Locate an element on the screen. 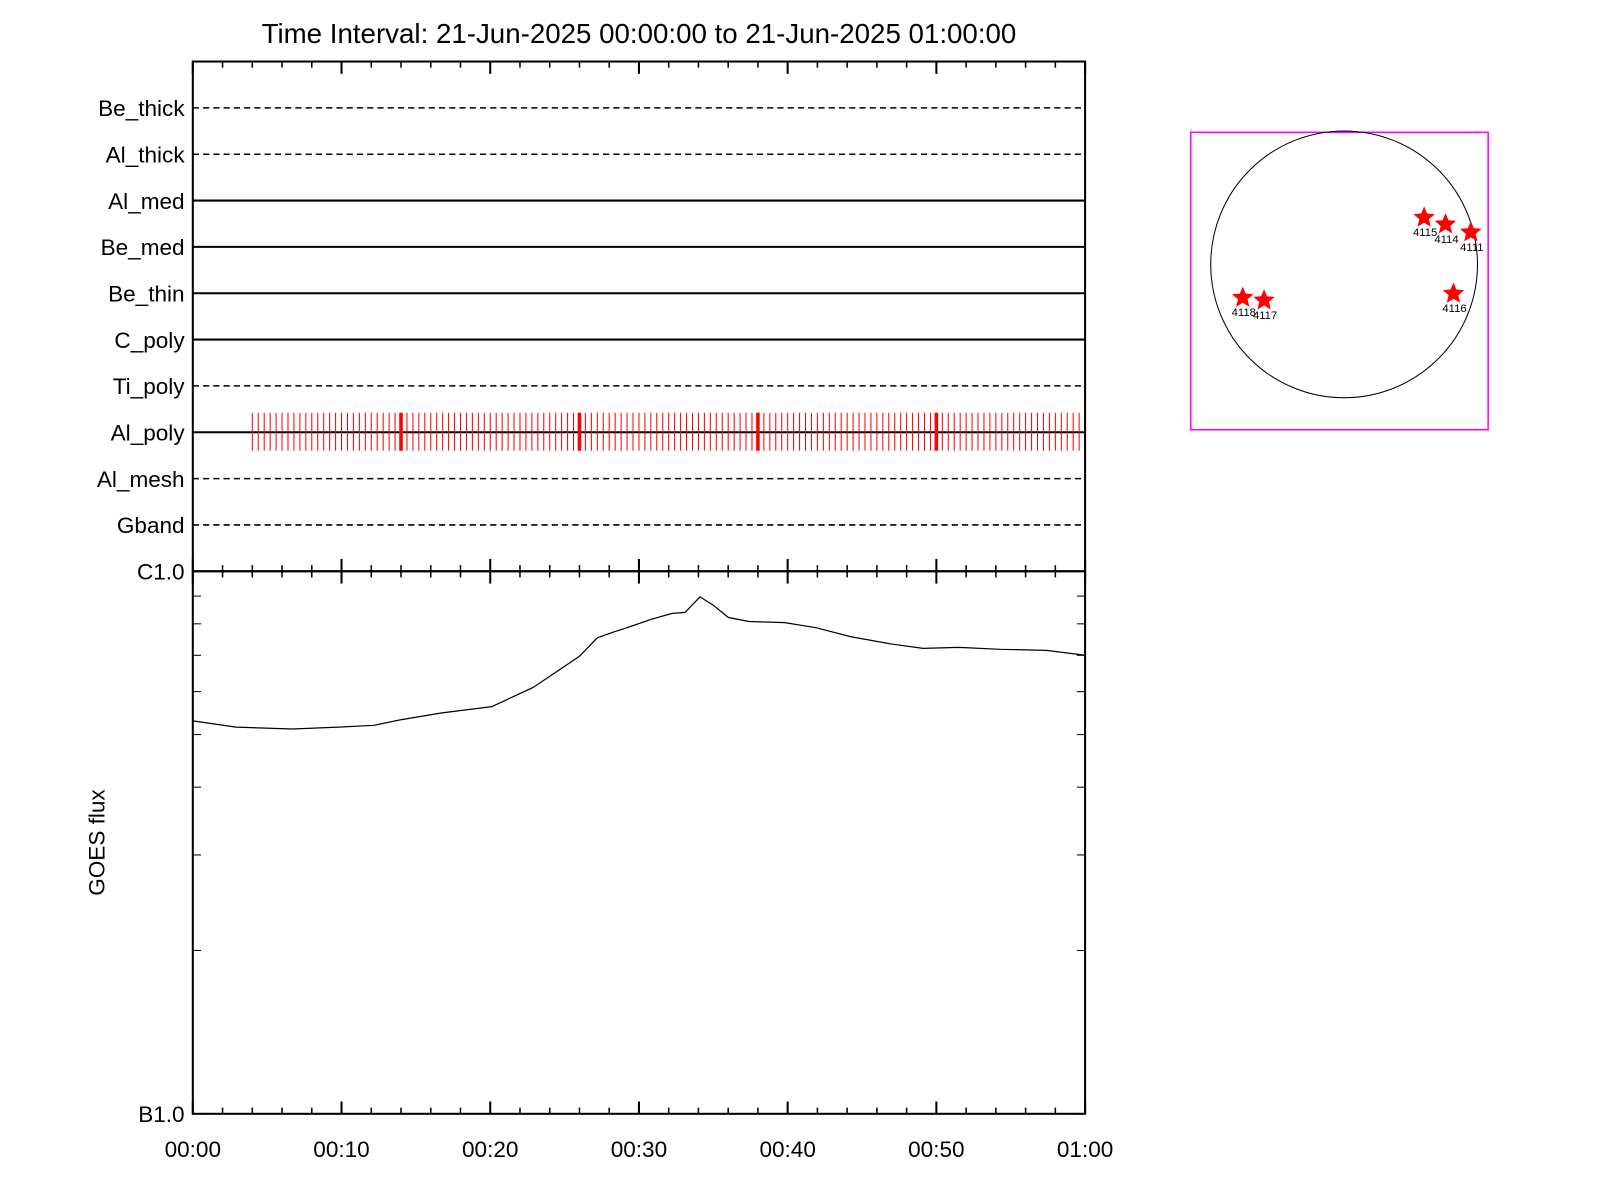 Image resolution: width=1600 pixels, height=1200 pixels. x-tick-label: 00:50 is located at coordinates (936, 1149).